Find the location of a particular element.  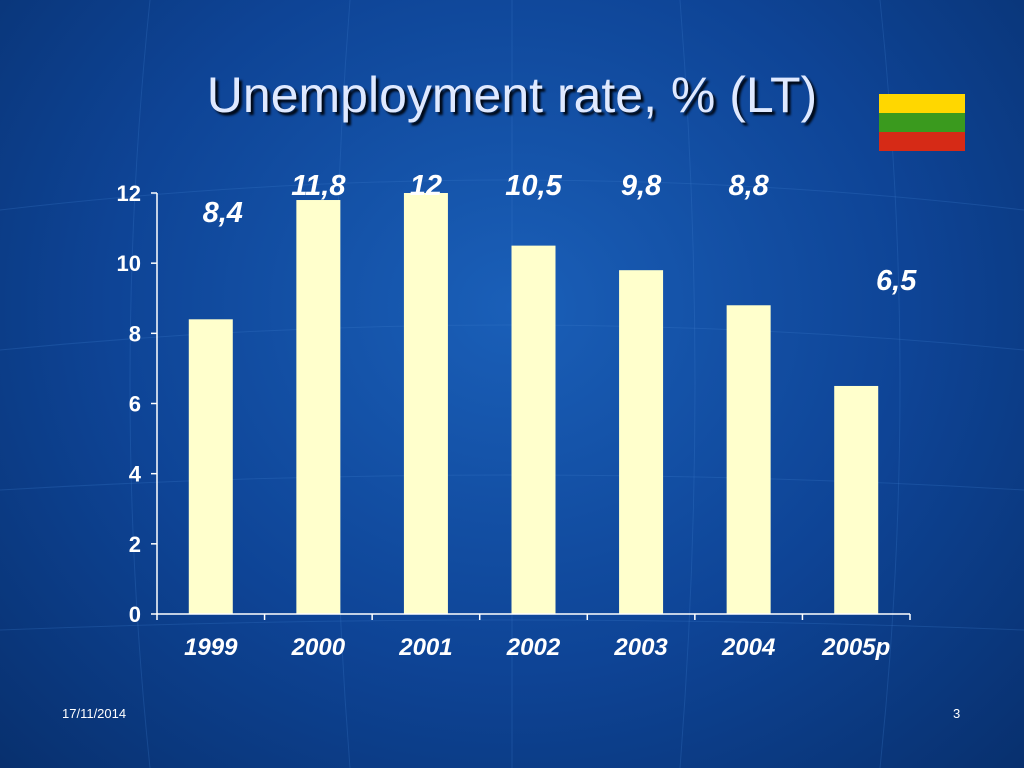

x-tick-label: 2002 is located at coordinates (533, 647).